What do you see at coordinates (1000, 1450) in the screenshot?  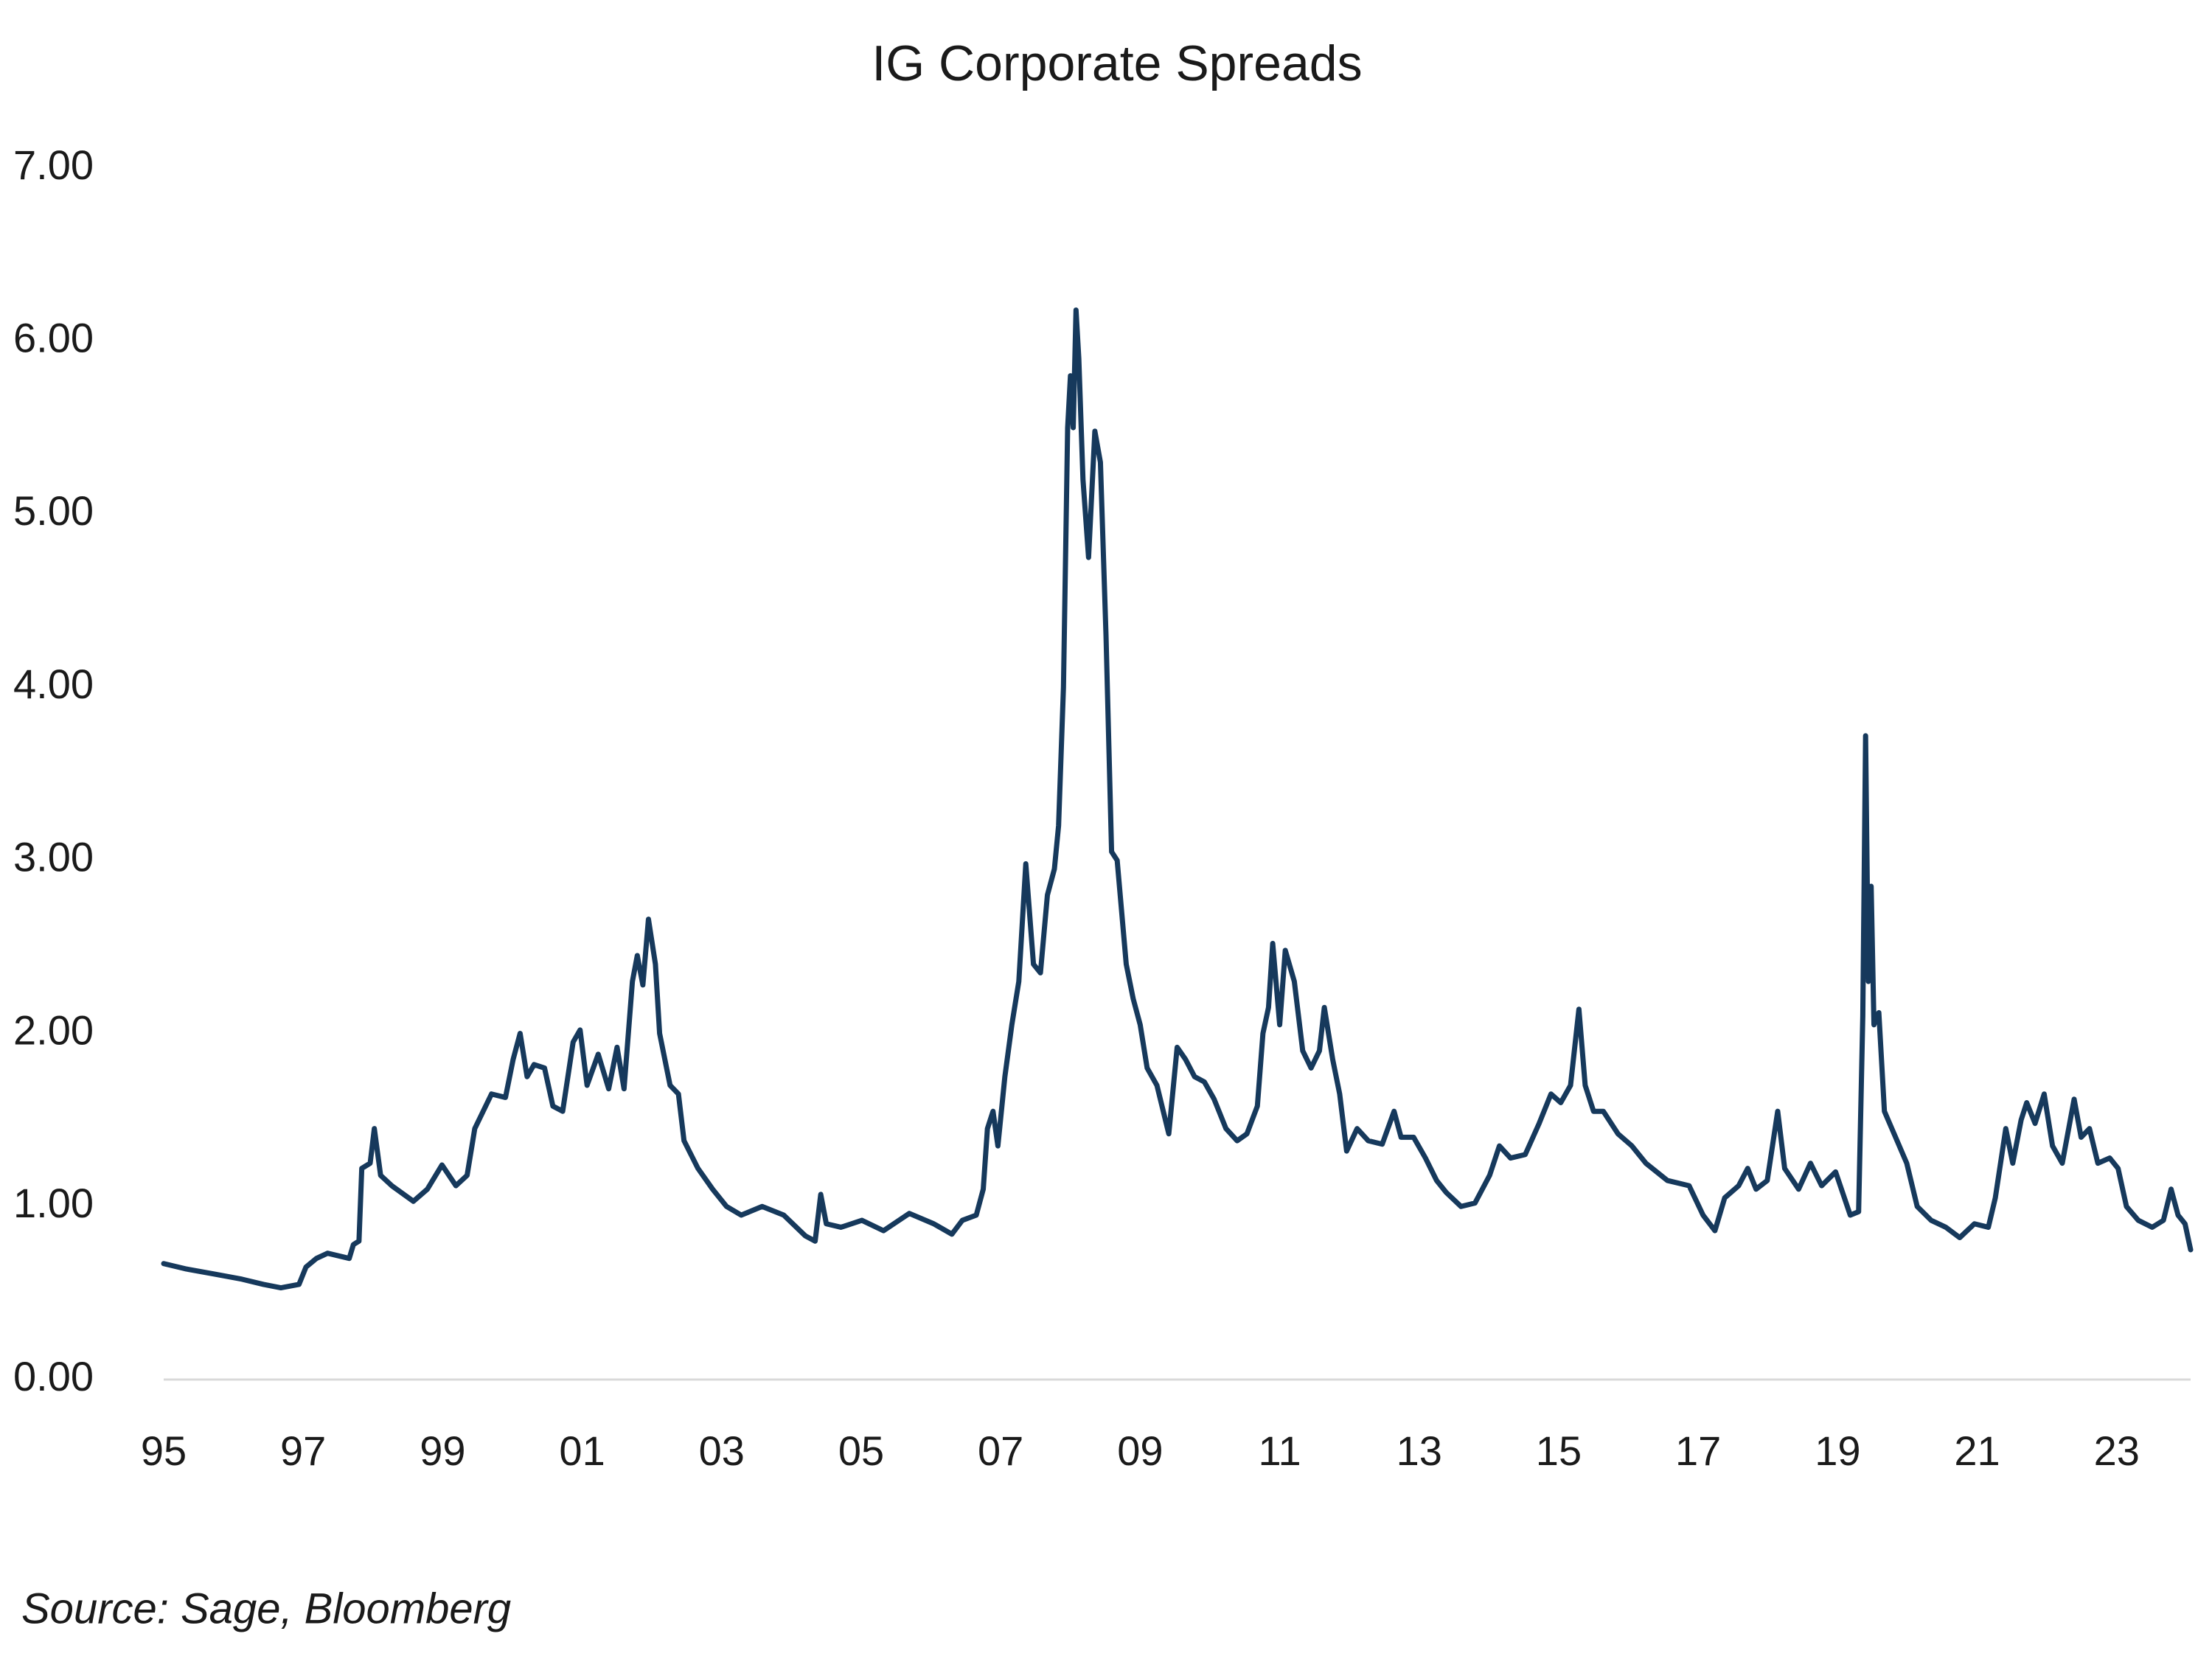 I see `x-tick-label: 07` at bounding box center [1000, 1450].